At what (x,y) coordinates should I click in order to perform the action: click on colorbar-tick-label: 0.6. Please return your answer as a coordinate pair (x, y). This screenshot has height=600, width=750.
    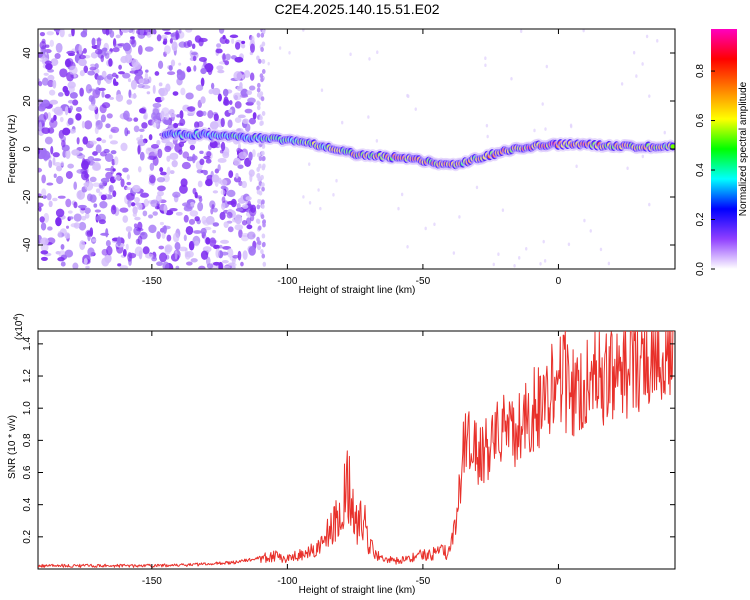
    Looking at the image, I should click on (700, 120).